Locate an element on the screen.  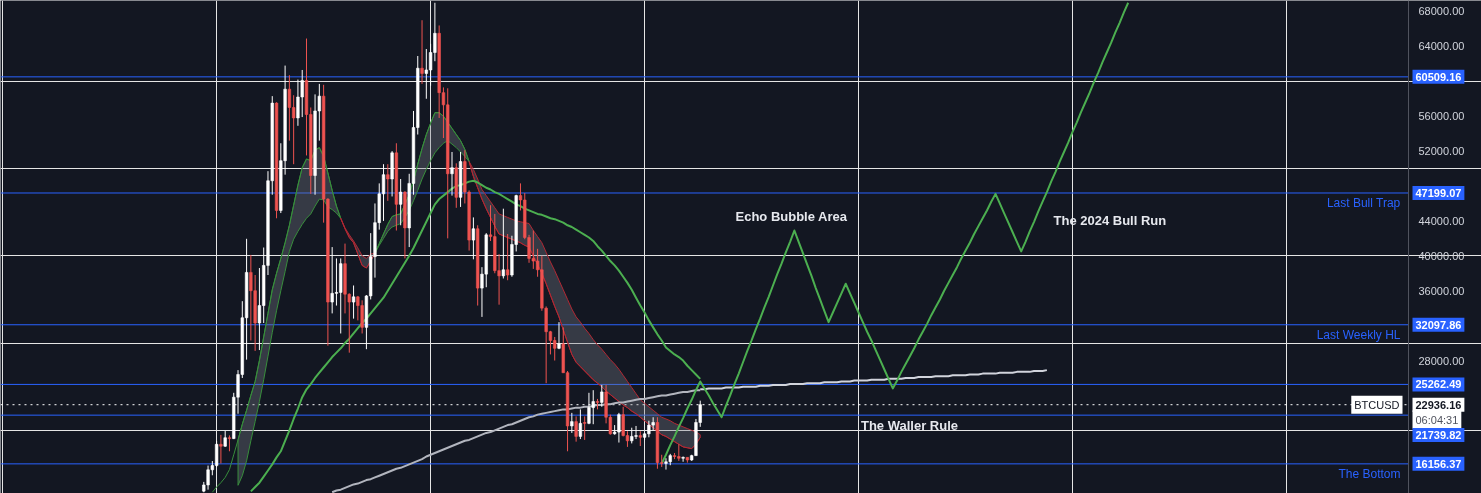
ref-line-label: BTCUSD is located at coordinates (1377, 404).